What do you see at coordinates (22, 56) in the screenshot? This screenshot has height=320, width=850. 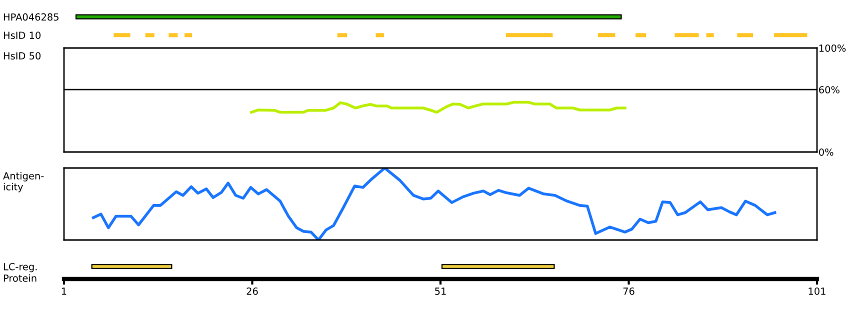 I see `y-axis-title: HsID 50` at bounding box center [22, 56].